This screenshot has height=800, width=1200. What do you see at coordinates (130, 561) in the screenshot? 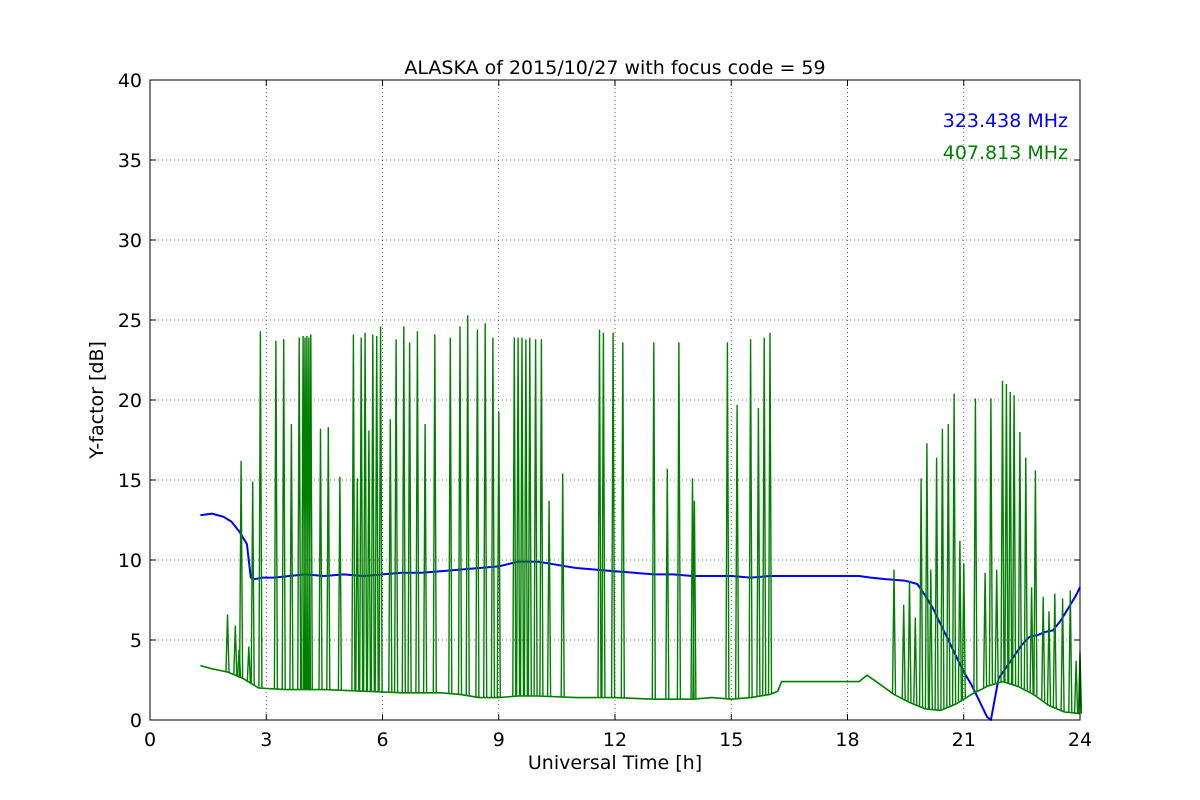
I see `y-tick-label: 10` at bounding box center [130, 561].